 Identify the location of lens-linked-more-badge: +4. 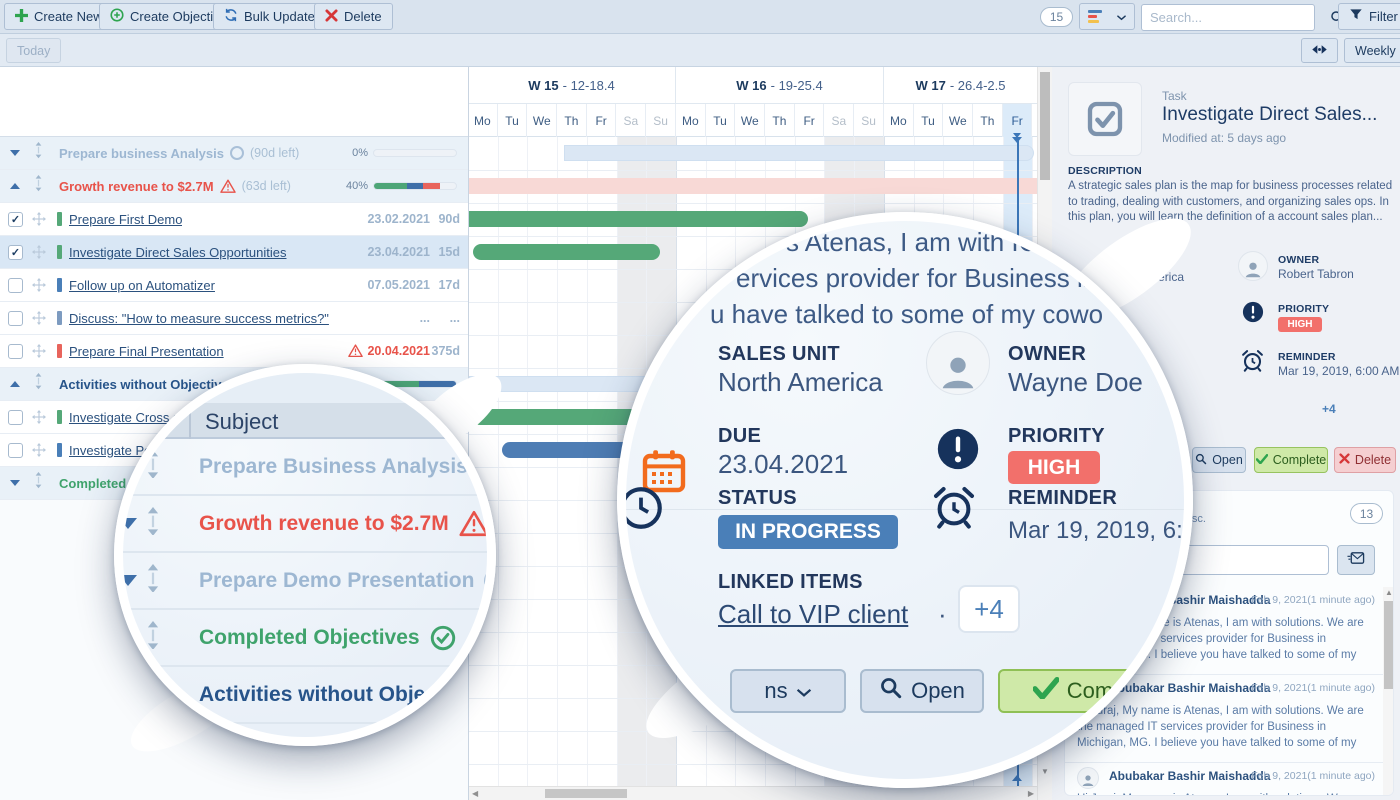
(989, 609).